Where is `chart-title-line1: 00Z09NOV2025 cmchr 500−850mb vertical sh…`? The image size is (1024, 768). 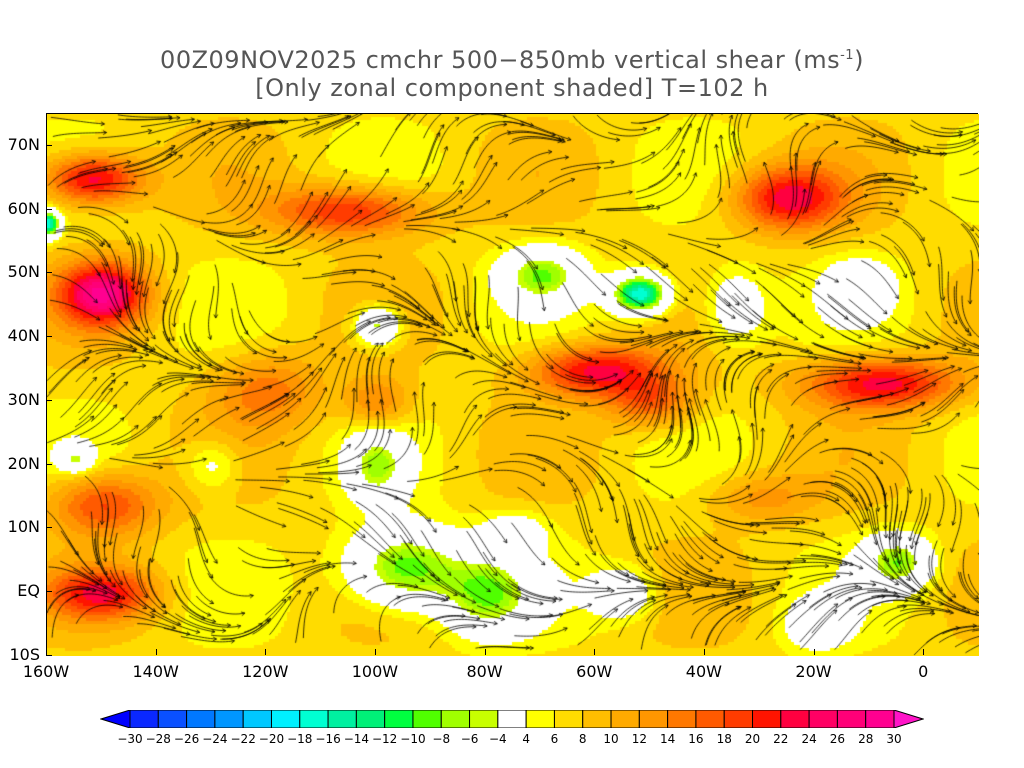 chart-title-line1: 00Z09NOV2025 cmchr 500−850mb vertical sh… is located at coordinates (512, 60).